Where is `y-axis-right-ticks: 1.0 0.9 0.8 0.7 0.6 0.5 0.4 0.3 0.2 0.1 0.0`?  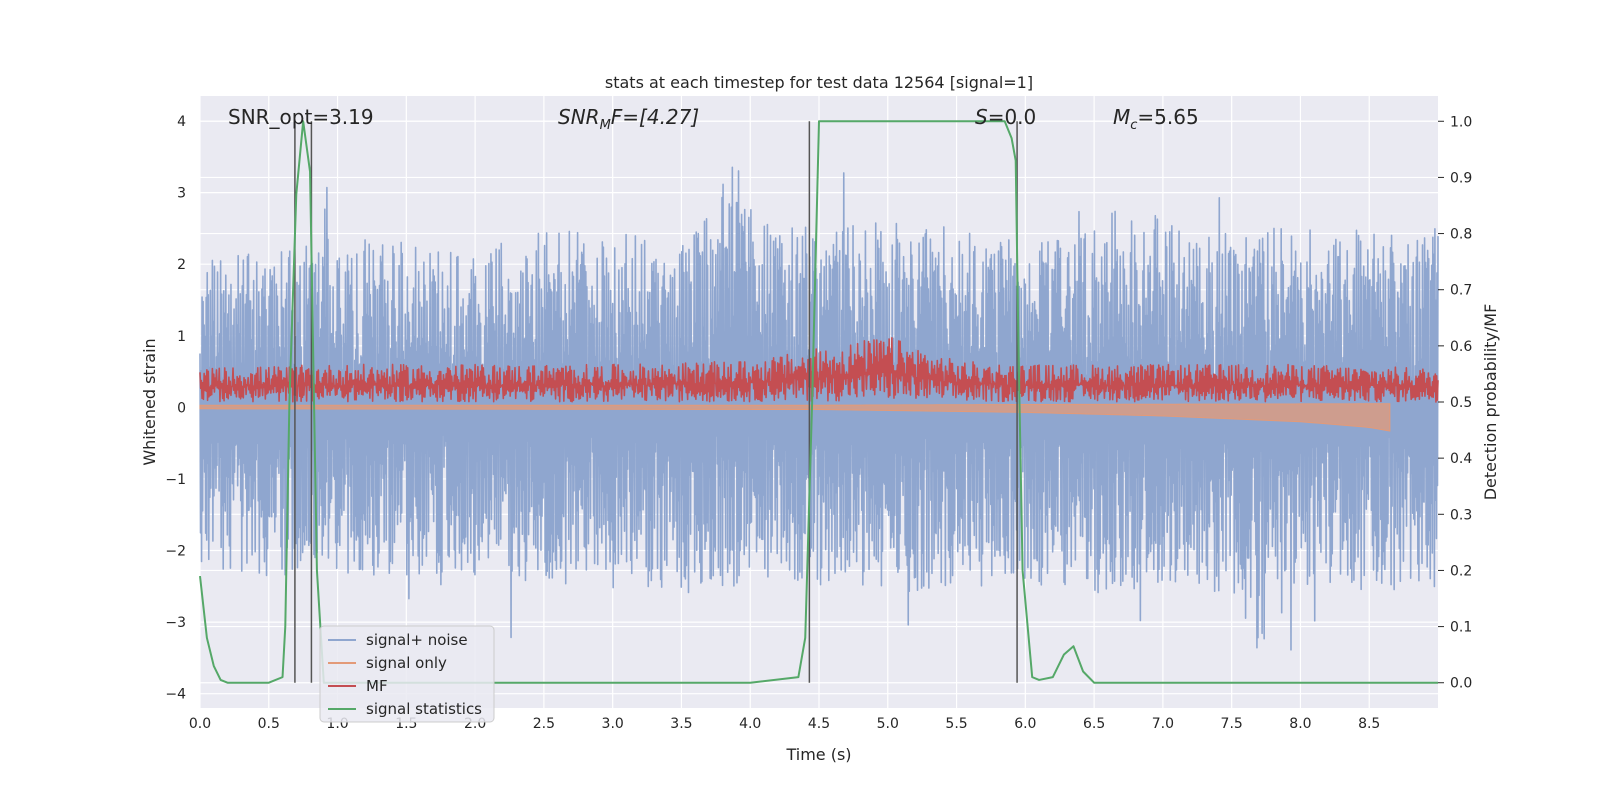
y-axis-right-ticks: 1.0 0.9 0.8 0.7 0.6 0.5 0.4 0.3 0.2 0.1 0.0 is located at coordinates (1455, 403).